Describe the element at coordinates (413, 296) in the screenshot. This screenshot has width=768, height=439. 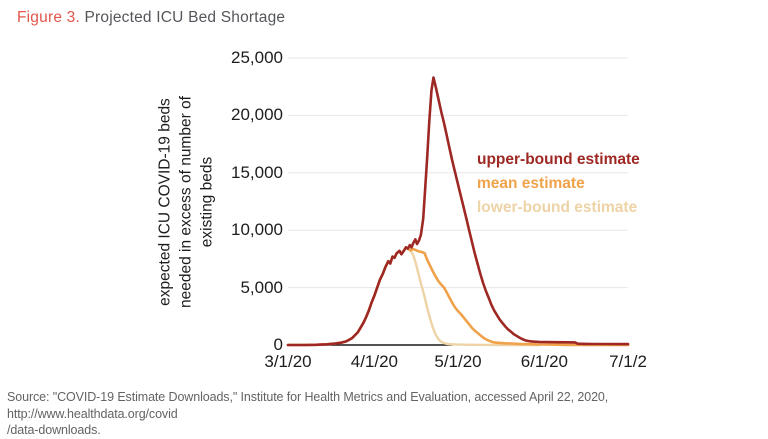
I see `series-line-lower-bound-estimate` at that location.